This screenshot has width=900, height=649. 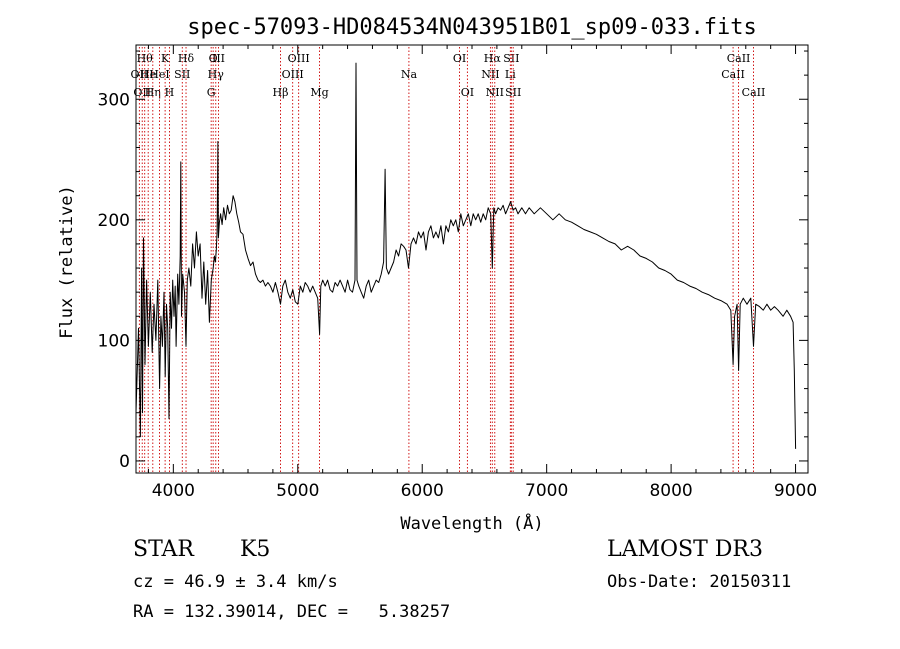 I want to click on object-subclass: K5, so click(x=255, y=549).